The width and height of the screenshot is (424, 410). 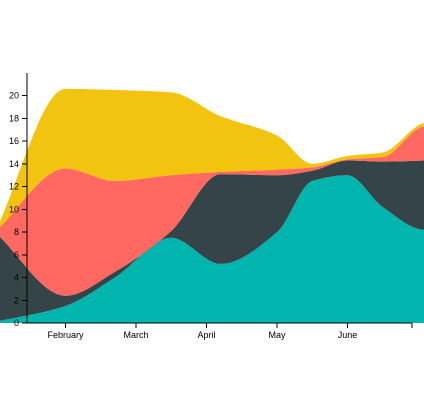 What do you see at coordinates (14, 141) in the screenshot?
I see `y-tick-label: 16` at bounding box center [14, 141].